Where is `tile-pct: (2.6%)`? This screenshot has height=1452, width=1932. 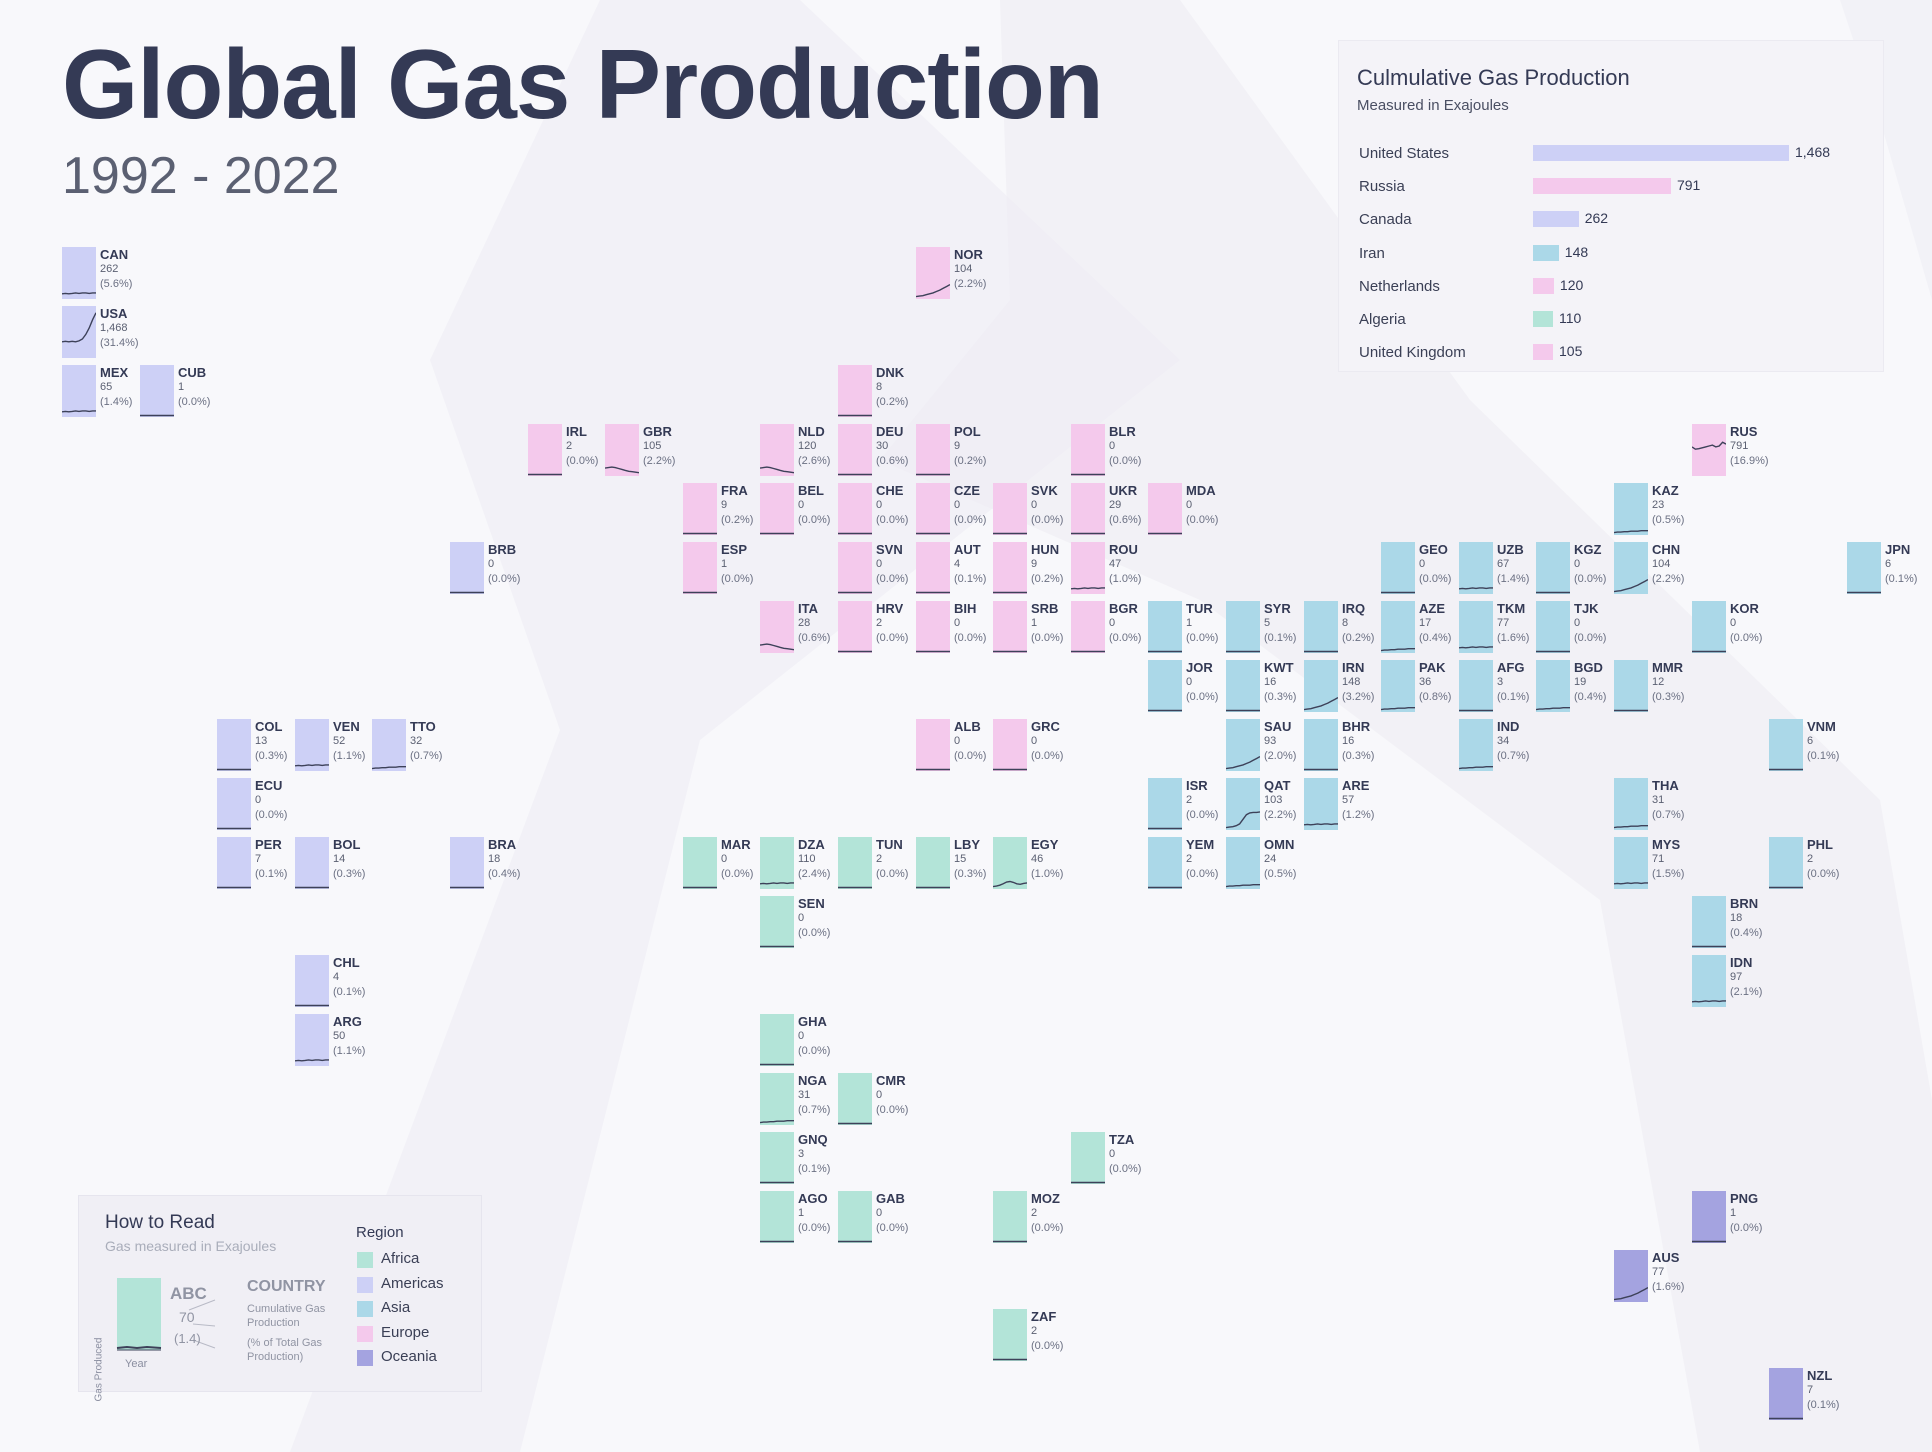
tile-pct: (2.6%) is located at coordinates (814, 461).